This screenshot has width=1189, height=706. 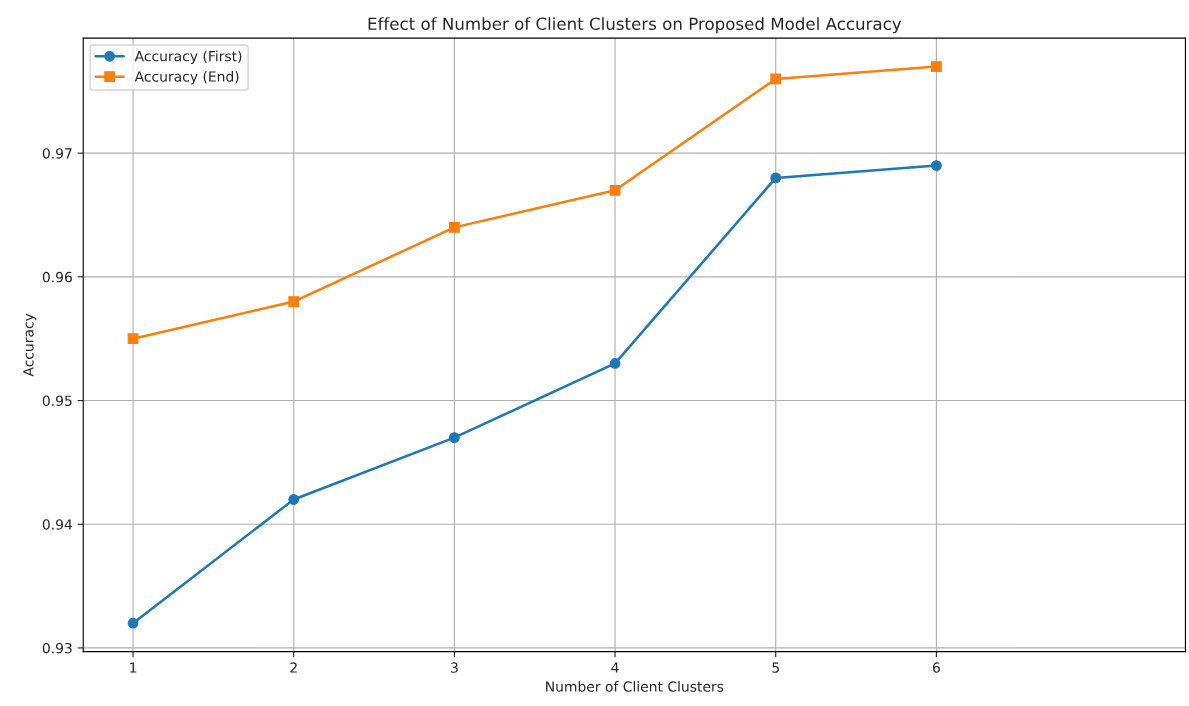 What do you see at coordinates (57, 524) in the screenshot?
I see `y-tick-label: 0.94` at bounding box center [57, 524].